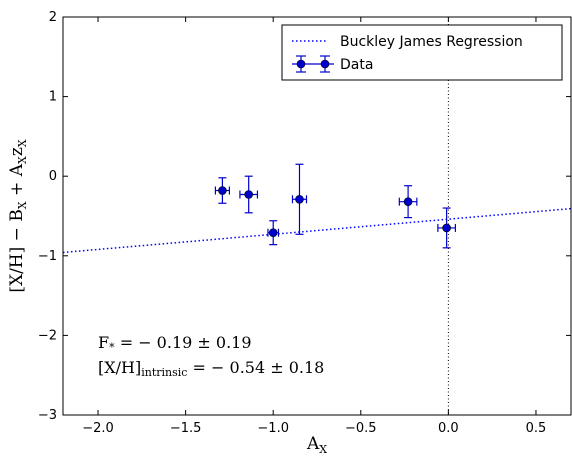  I want to click on y-tick-label: 2, so click(53, 17).